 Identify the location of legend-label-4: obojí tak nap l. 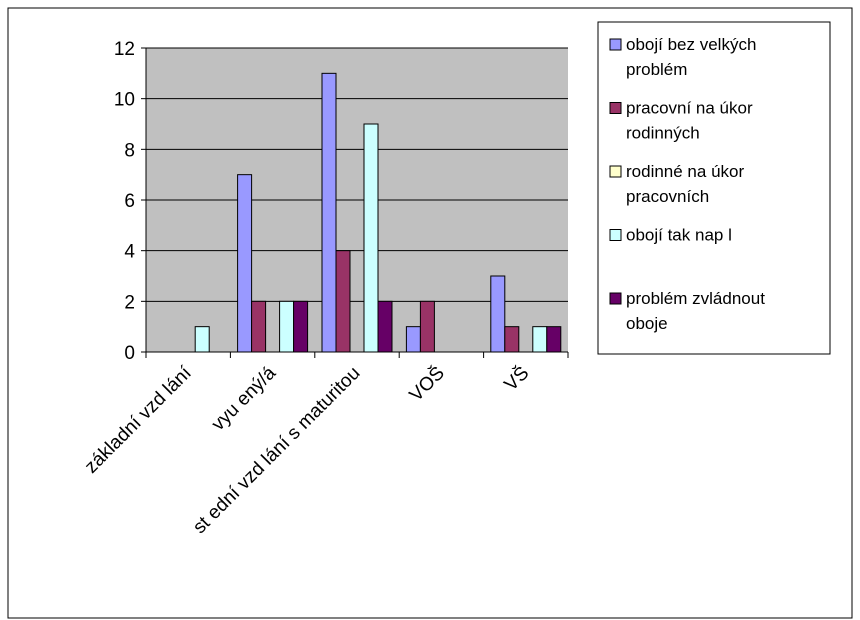
(679, 235).